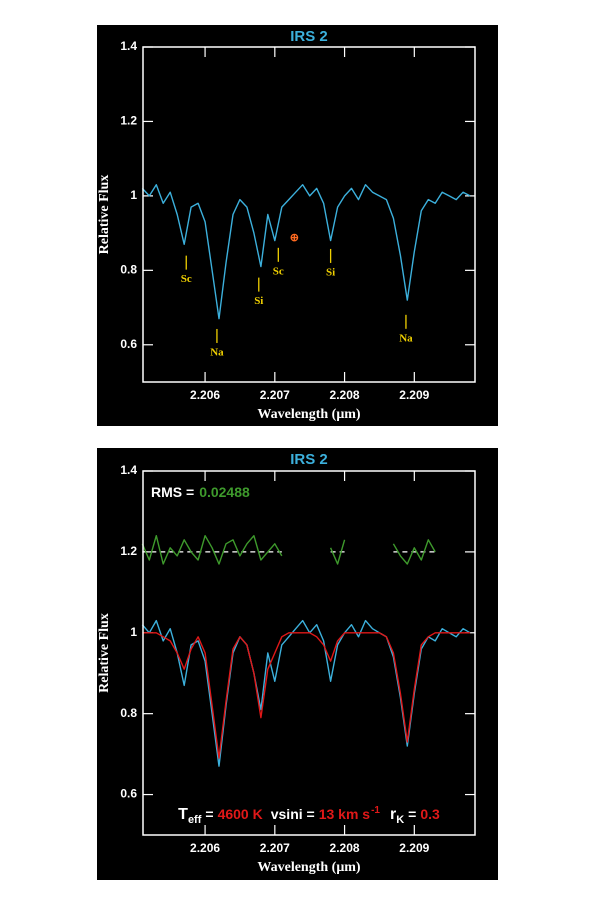 This screenshot has width=600, height=905. I want to click on rms-value: 0.02488, so click(224, 492).